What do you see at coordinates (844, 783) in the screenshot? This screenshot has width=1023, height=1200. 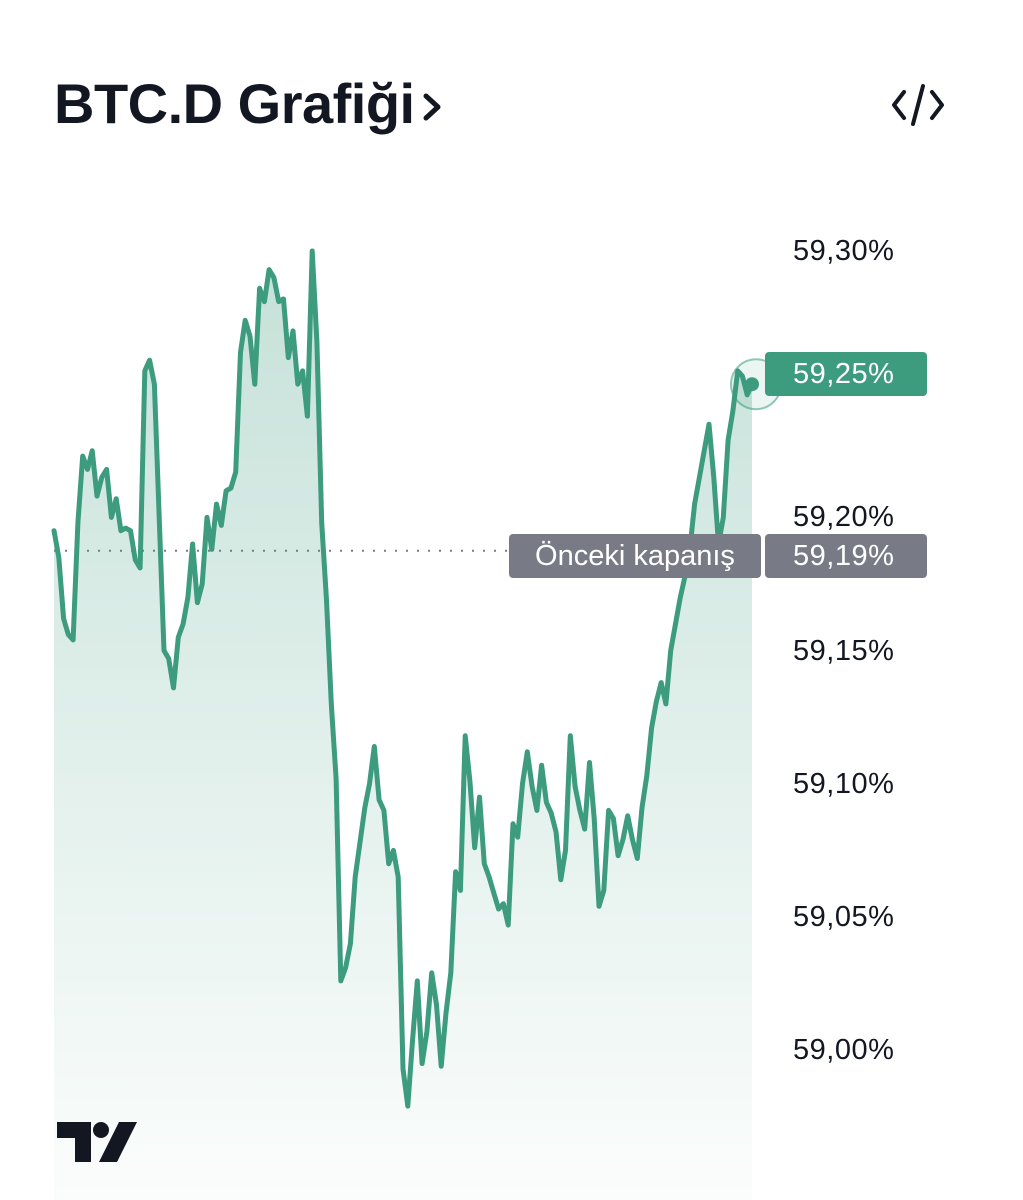 I see `y-tick-label: 59,10%` at bounding box center [844, 783].